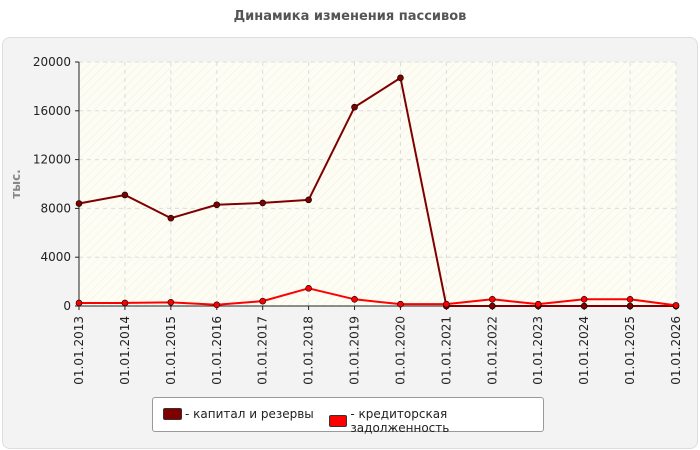 This screenshot has width=700, height=450. Describe the element at coordinates (171, 350) in the screenshot. I see `x-tick-label: 01.01.2015` at that location.